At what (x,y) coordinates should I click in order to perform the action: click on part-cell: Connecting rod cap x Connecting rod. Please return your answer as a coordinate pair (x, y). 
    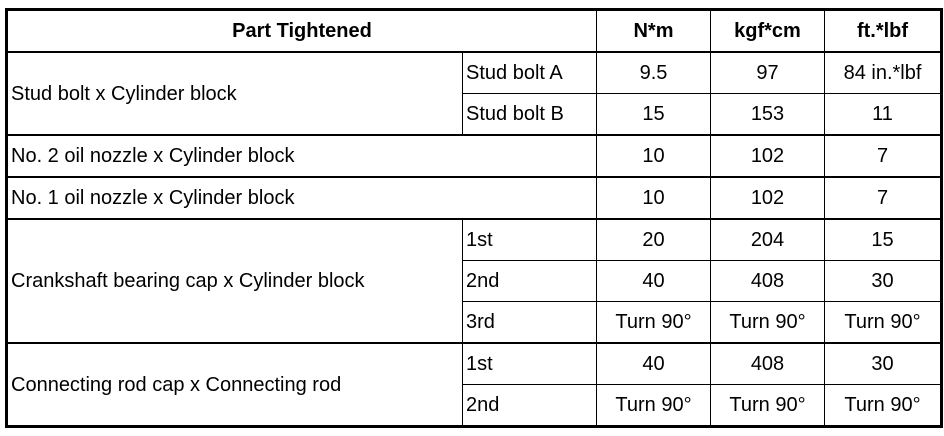
    Looking at the image, I should click on (234, 384).